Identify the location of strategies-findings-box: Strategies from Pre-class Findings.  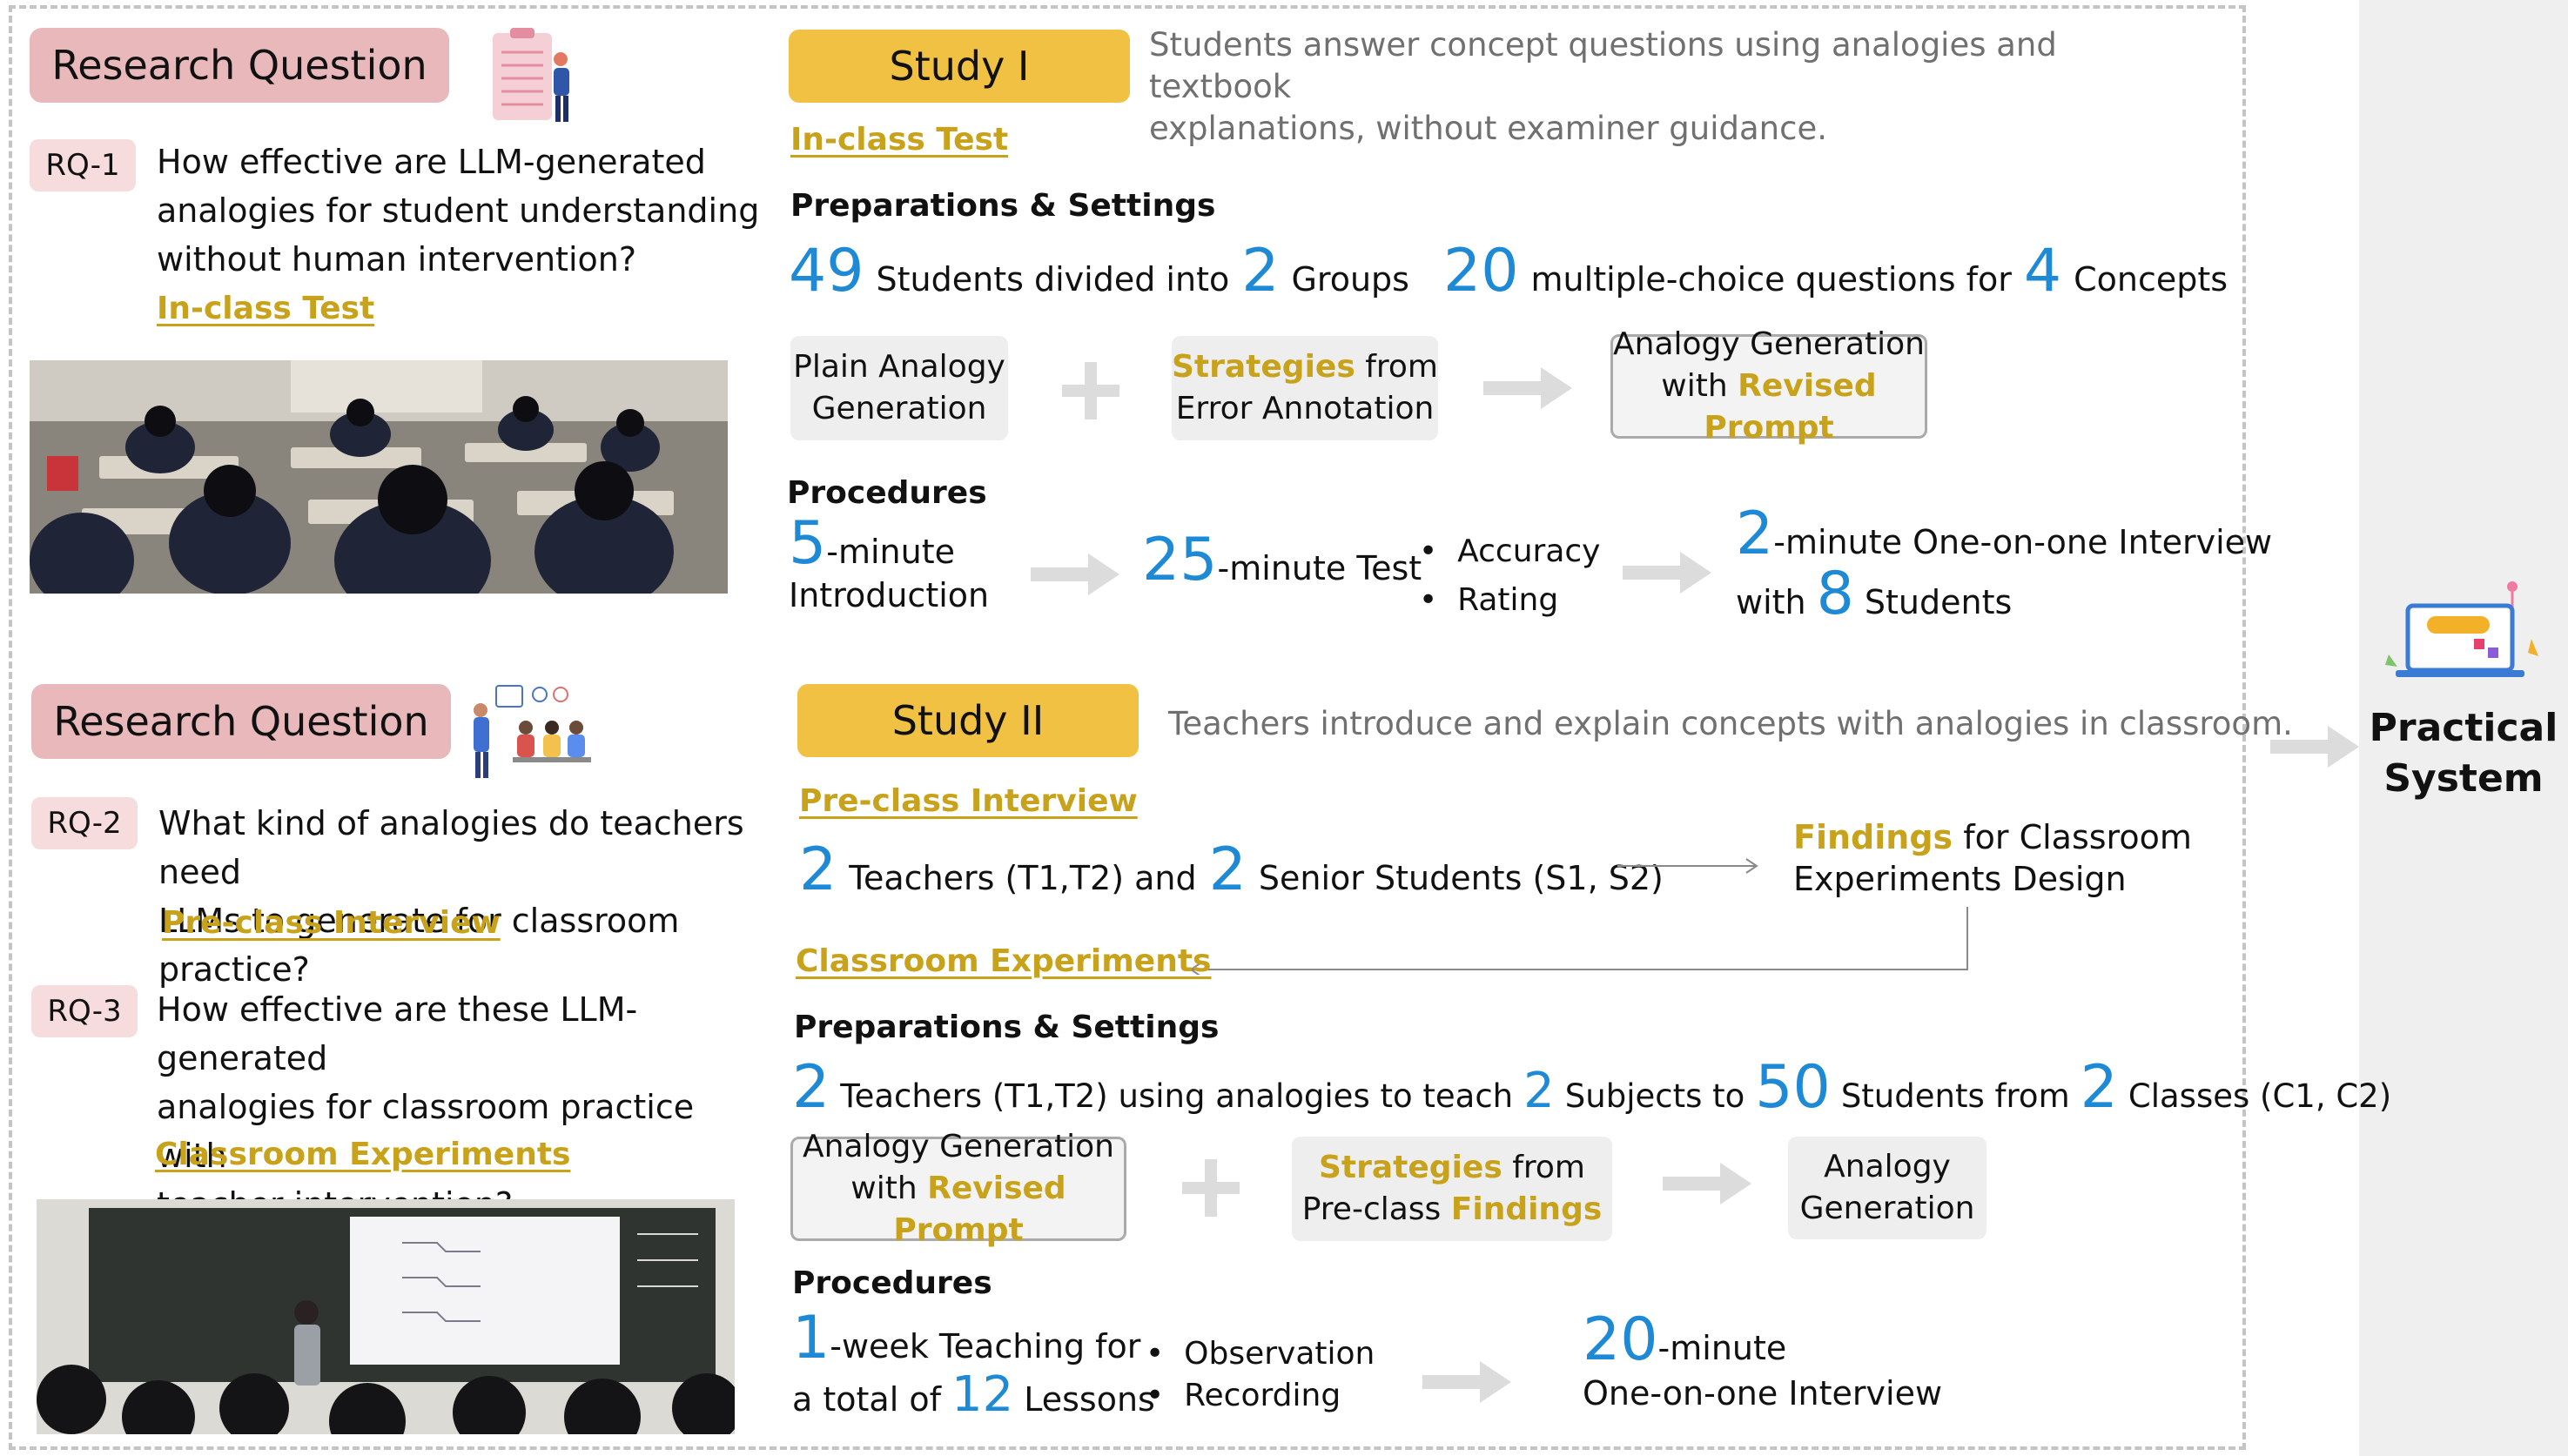
(1452, 1189).